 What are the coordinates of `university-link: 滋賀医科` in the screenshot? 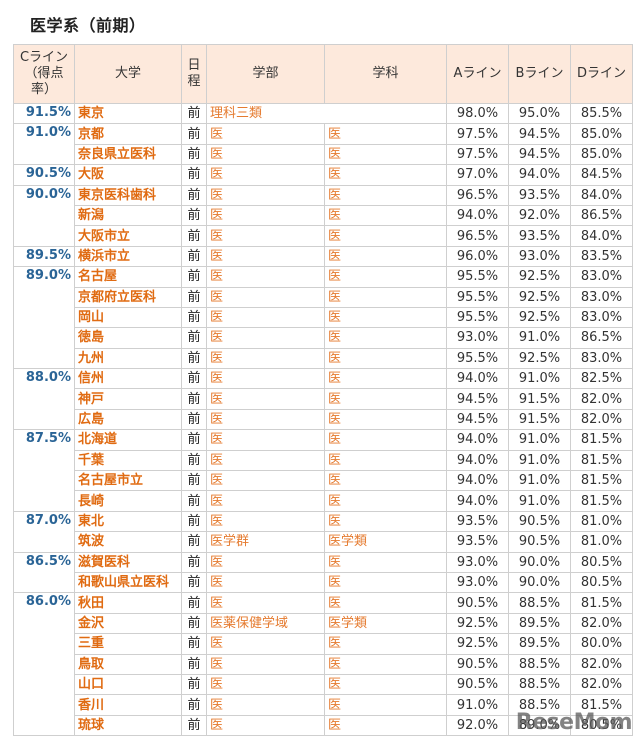 It's located at (128, 562).